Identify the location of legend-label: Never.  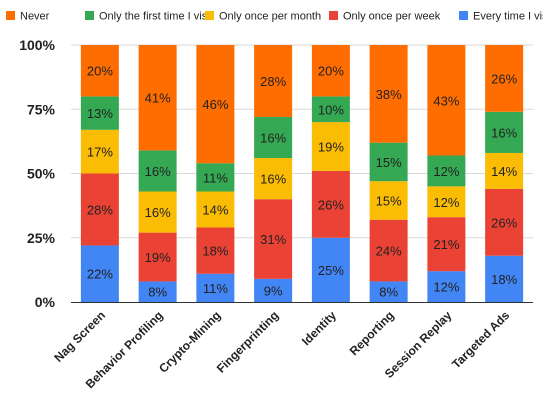
(35, 17).